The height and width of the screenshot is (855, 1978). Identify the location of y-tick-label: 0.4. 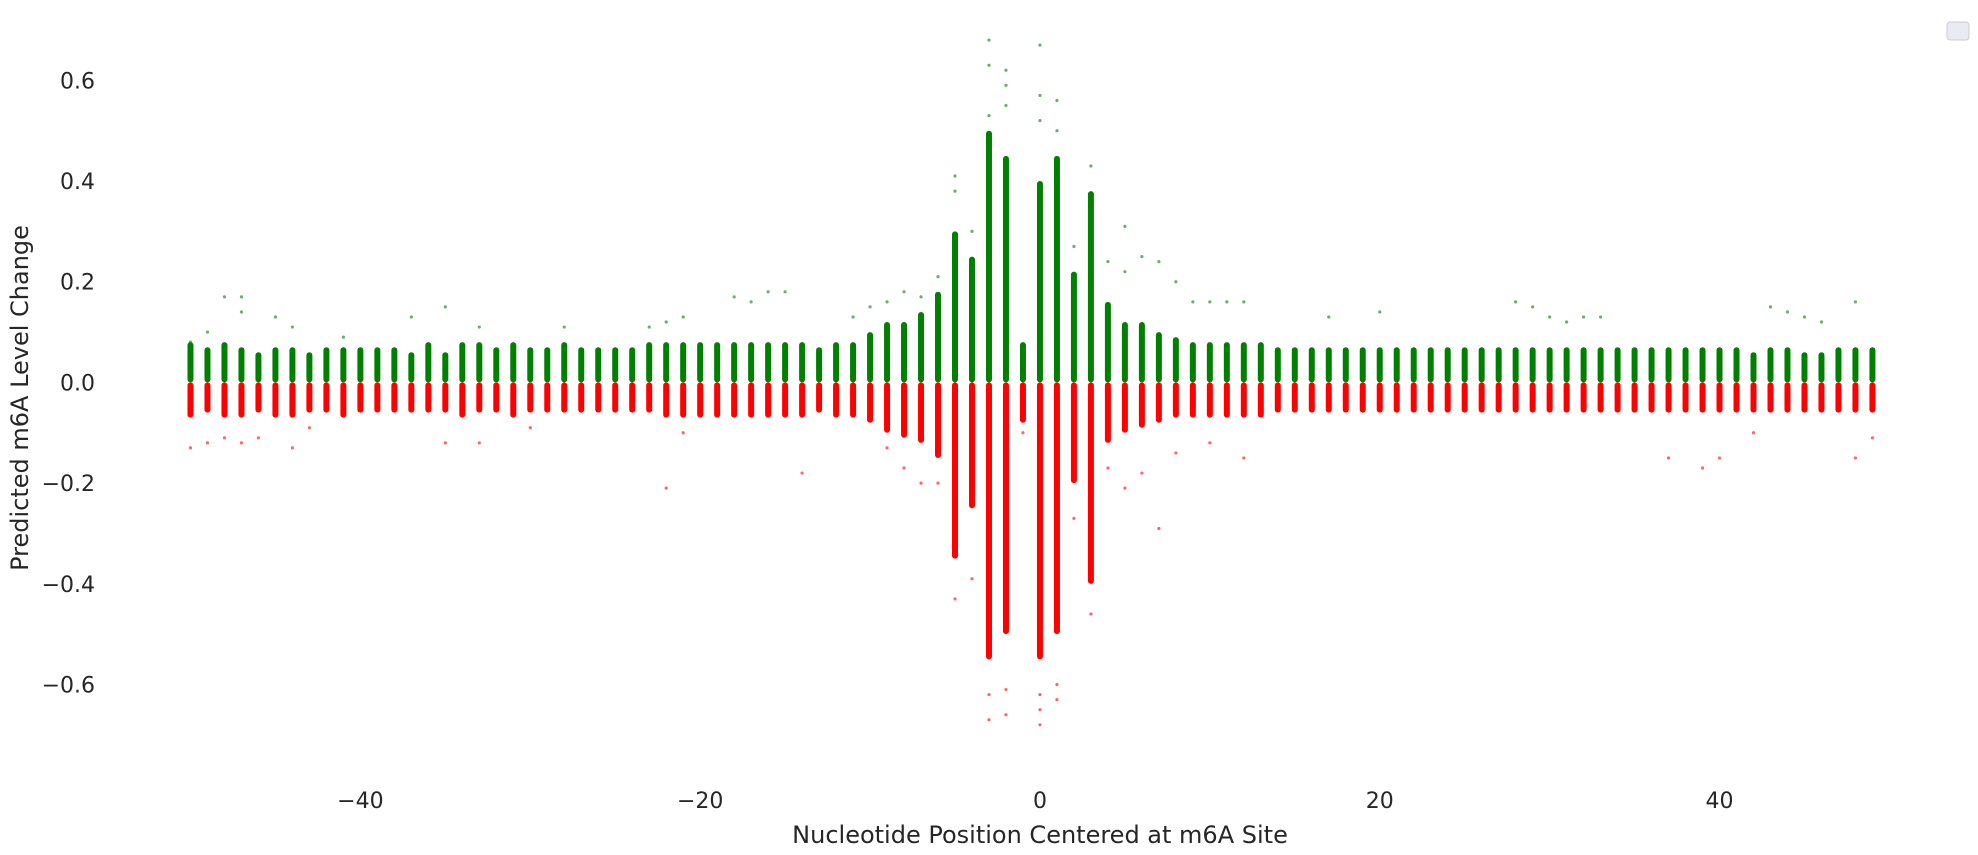
(77, 182).